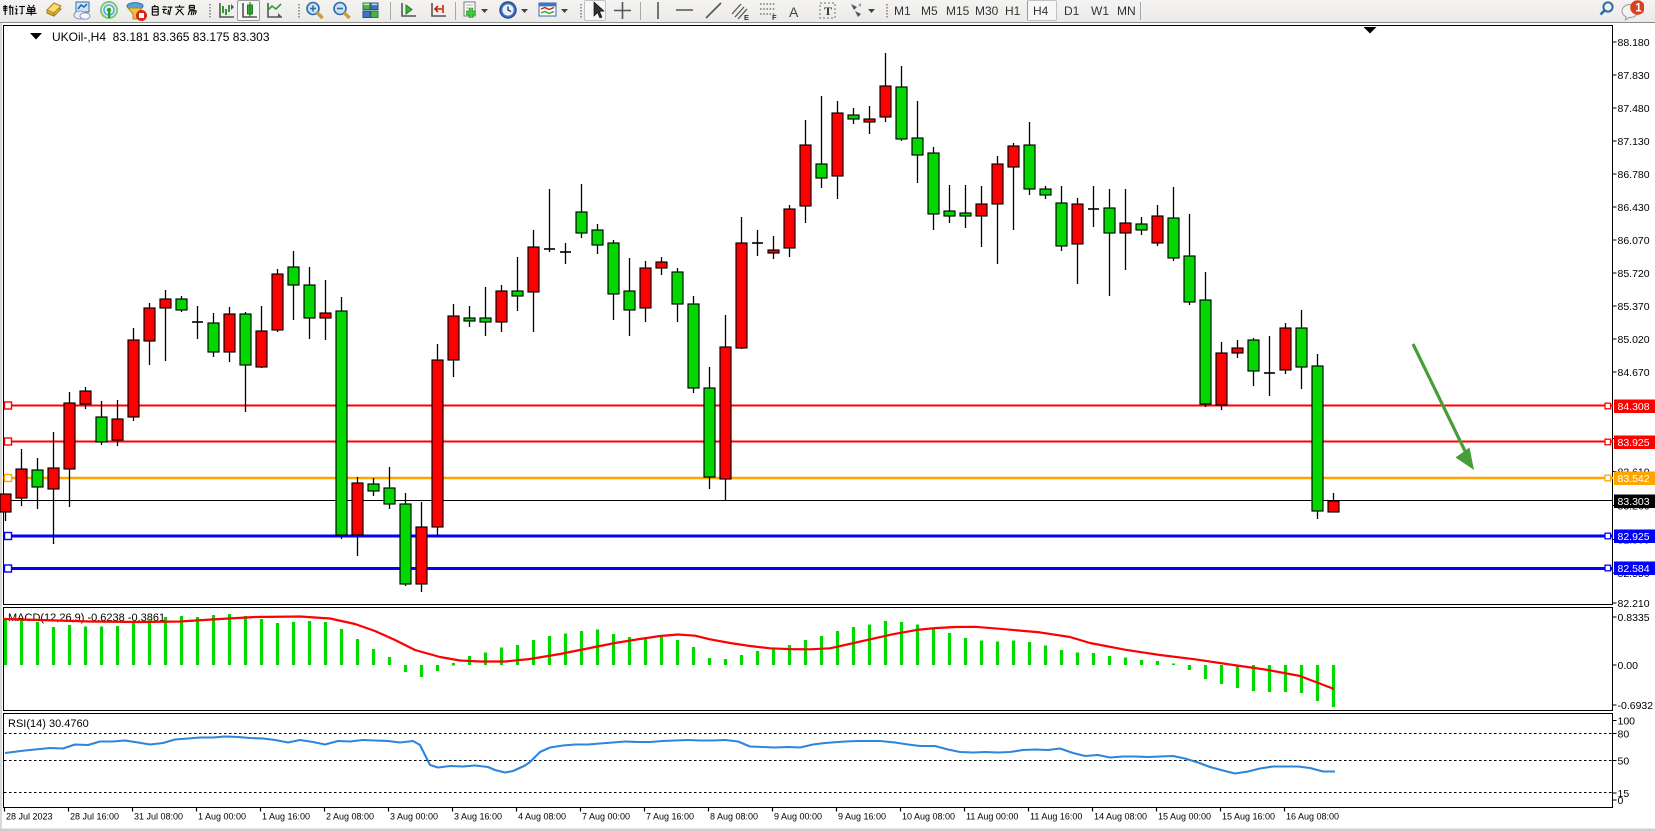  Describe the element at coordinates (1634, 537) in the screenshot. I see `svg-text: 82.925` at that location.